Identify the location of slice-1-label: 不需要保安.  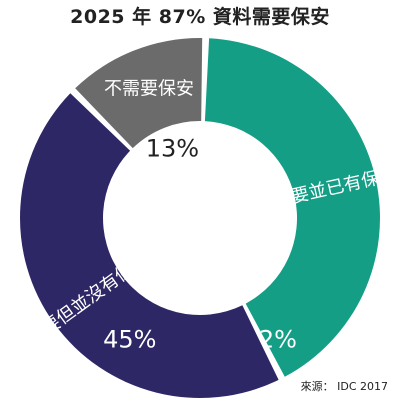
(149, 89).